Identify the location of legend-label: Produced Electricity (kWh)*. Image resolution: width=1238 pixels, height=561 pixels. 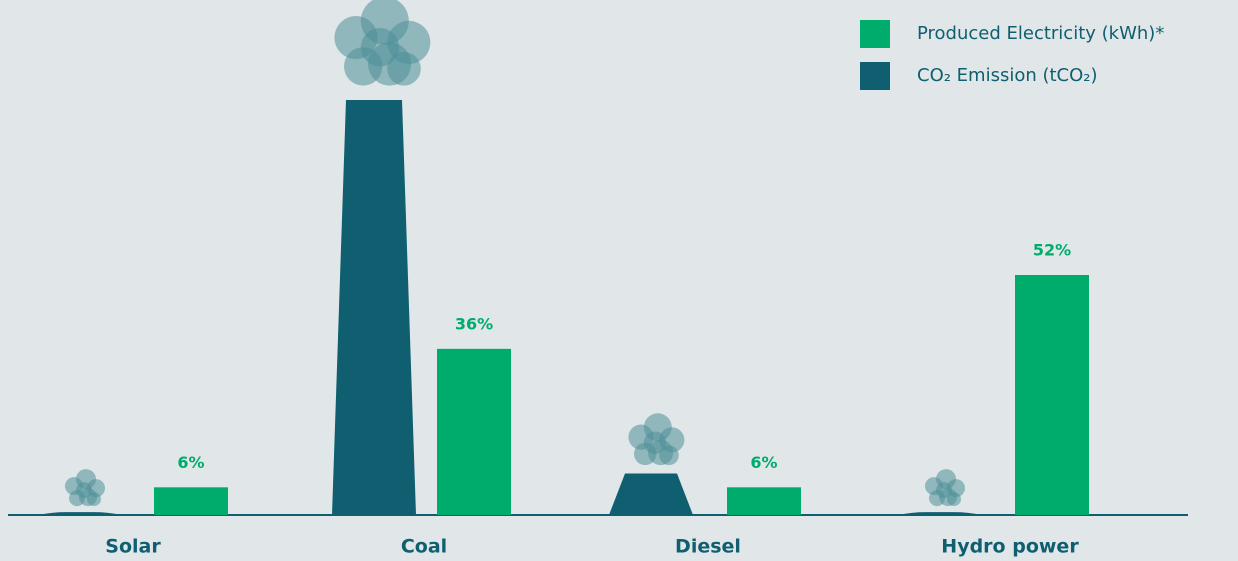
(1040, 33).